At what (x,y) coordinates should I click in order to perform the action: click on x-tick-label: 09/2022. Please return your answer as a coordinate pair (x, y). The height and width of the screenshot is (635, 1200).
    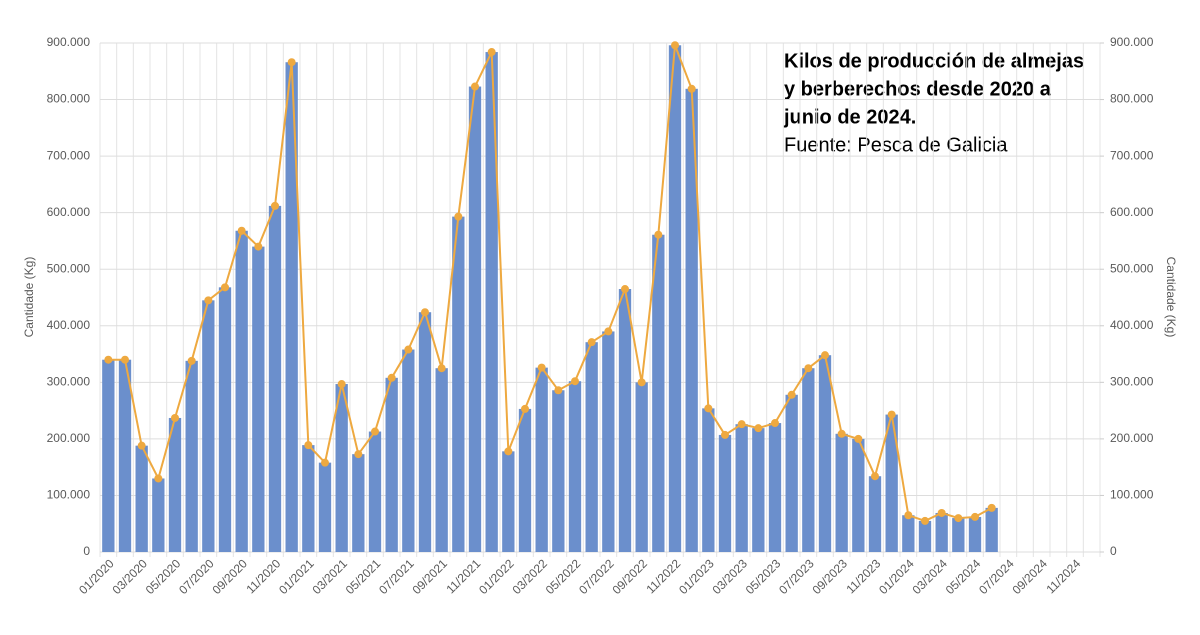
    Looking at the image, I should click on (629, 576).